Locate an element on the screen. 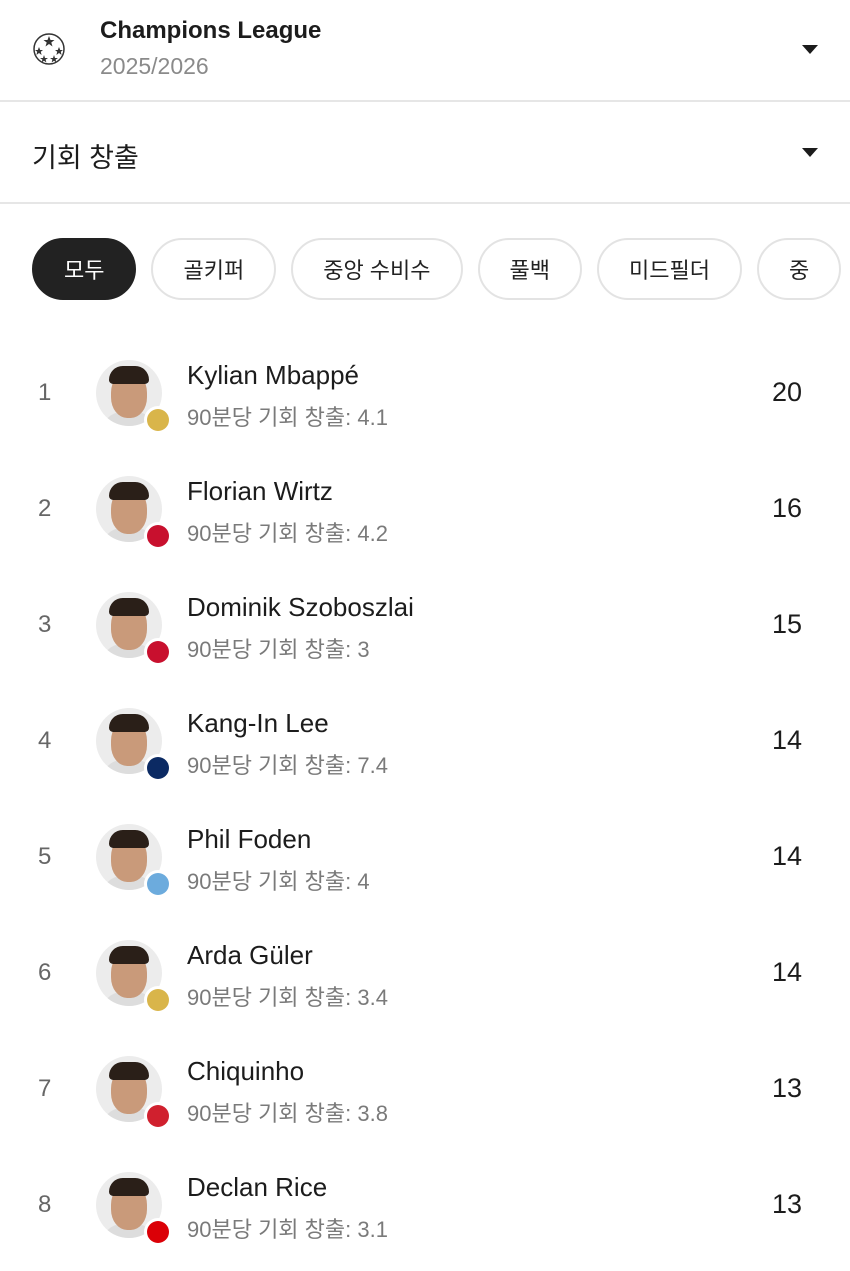 The width and height of the screenshot is (850, 1271). player-name: Chiquinho is located at coordinates (246, 1071).